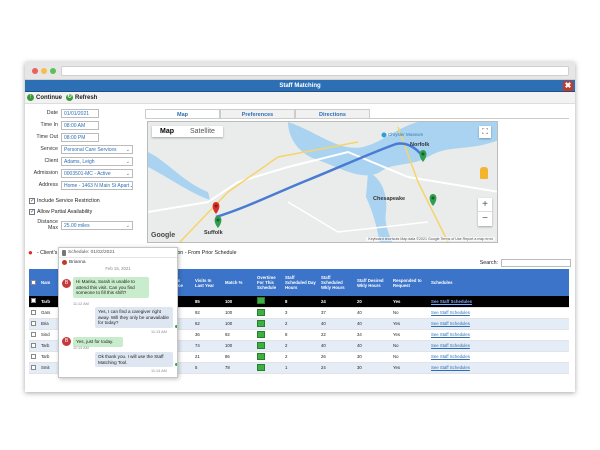 The height and width of the screenshot is (450, 600). I want to click on sent-status-icon, so click(176, 364).